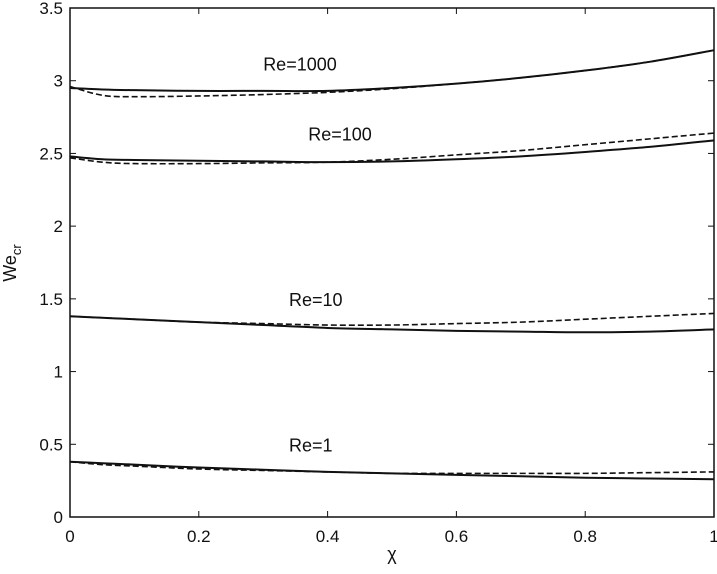 Image resolution: width=717 pixels, height=574 pixels. I want to click on y-tick-label: 2.5, so click(51, 153).